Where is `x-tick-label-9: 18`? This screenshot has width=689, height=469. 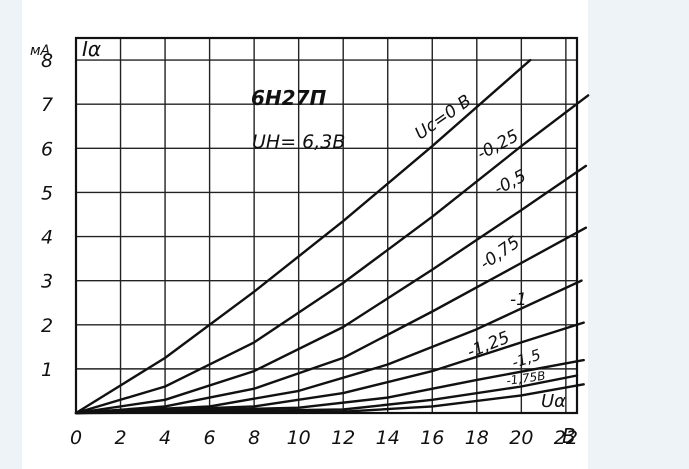
x-tick-label-9: 18 is located at coordinates (477, 438).